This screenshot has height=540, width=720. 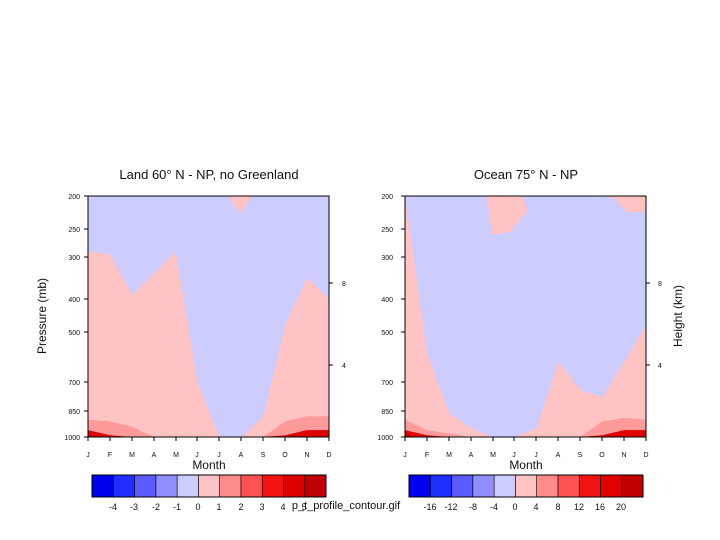 I want to click on ocean-ytick-label-200: 200, so click(x=387, y=197).